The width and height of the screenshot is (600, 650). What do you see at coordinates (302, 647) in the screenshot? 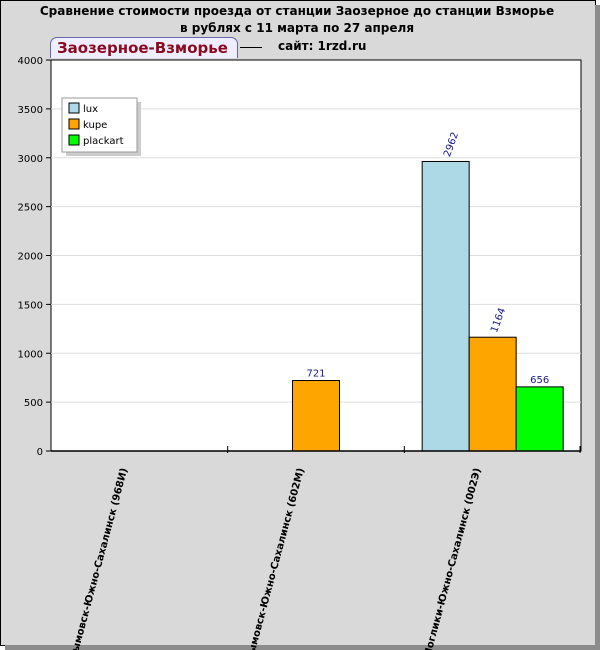
I see `frame-shadow-bottom` at bounding box center [302, 647].